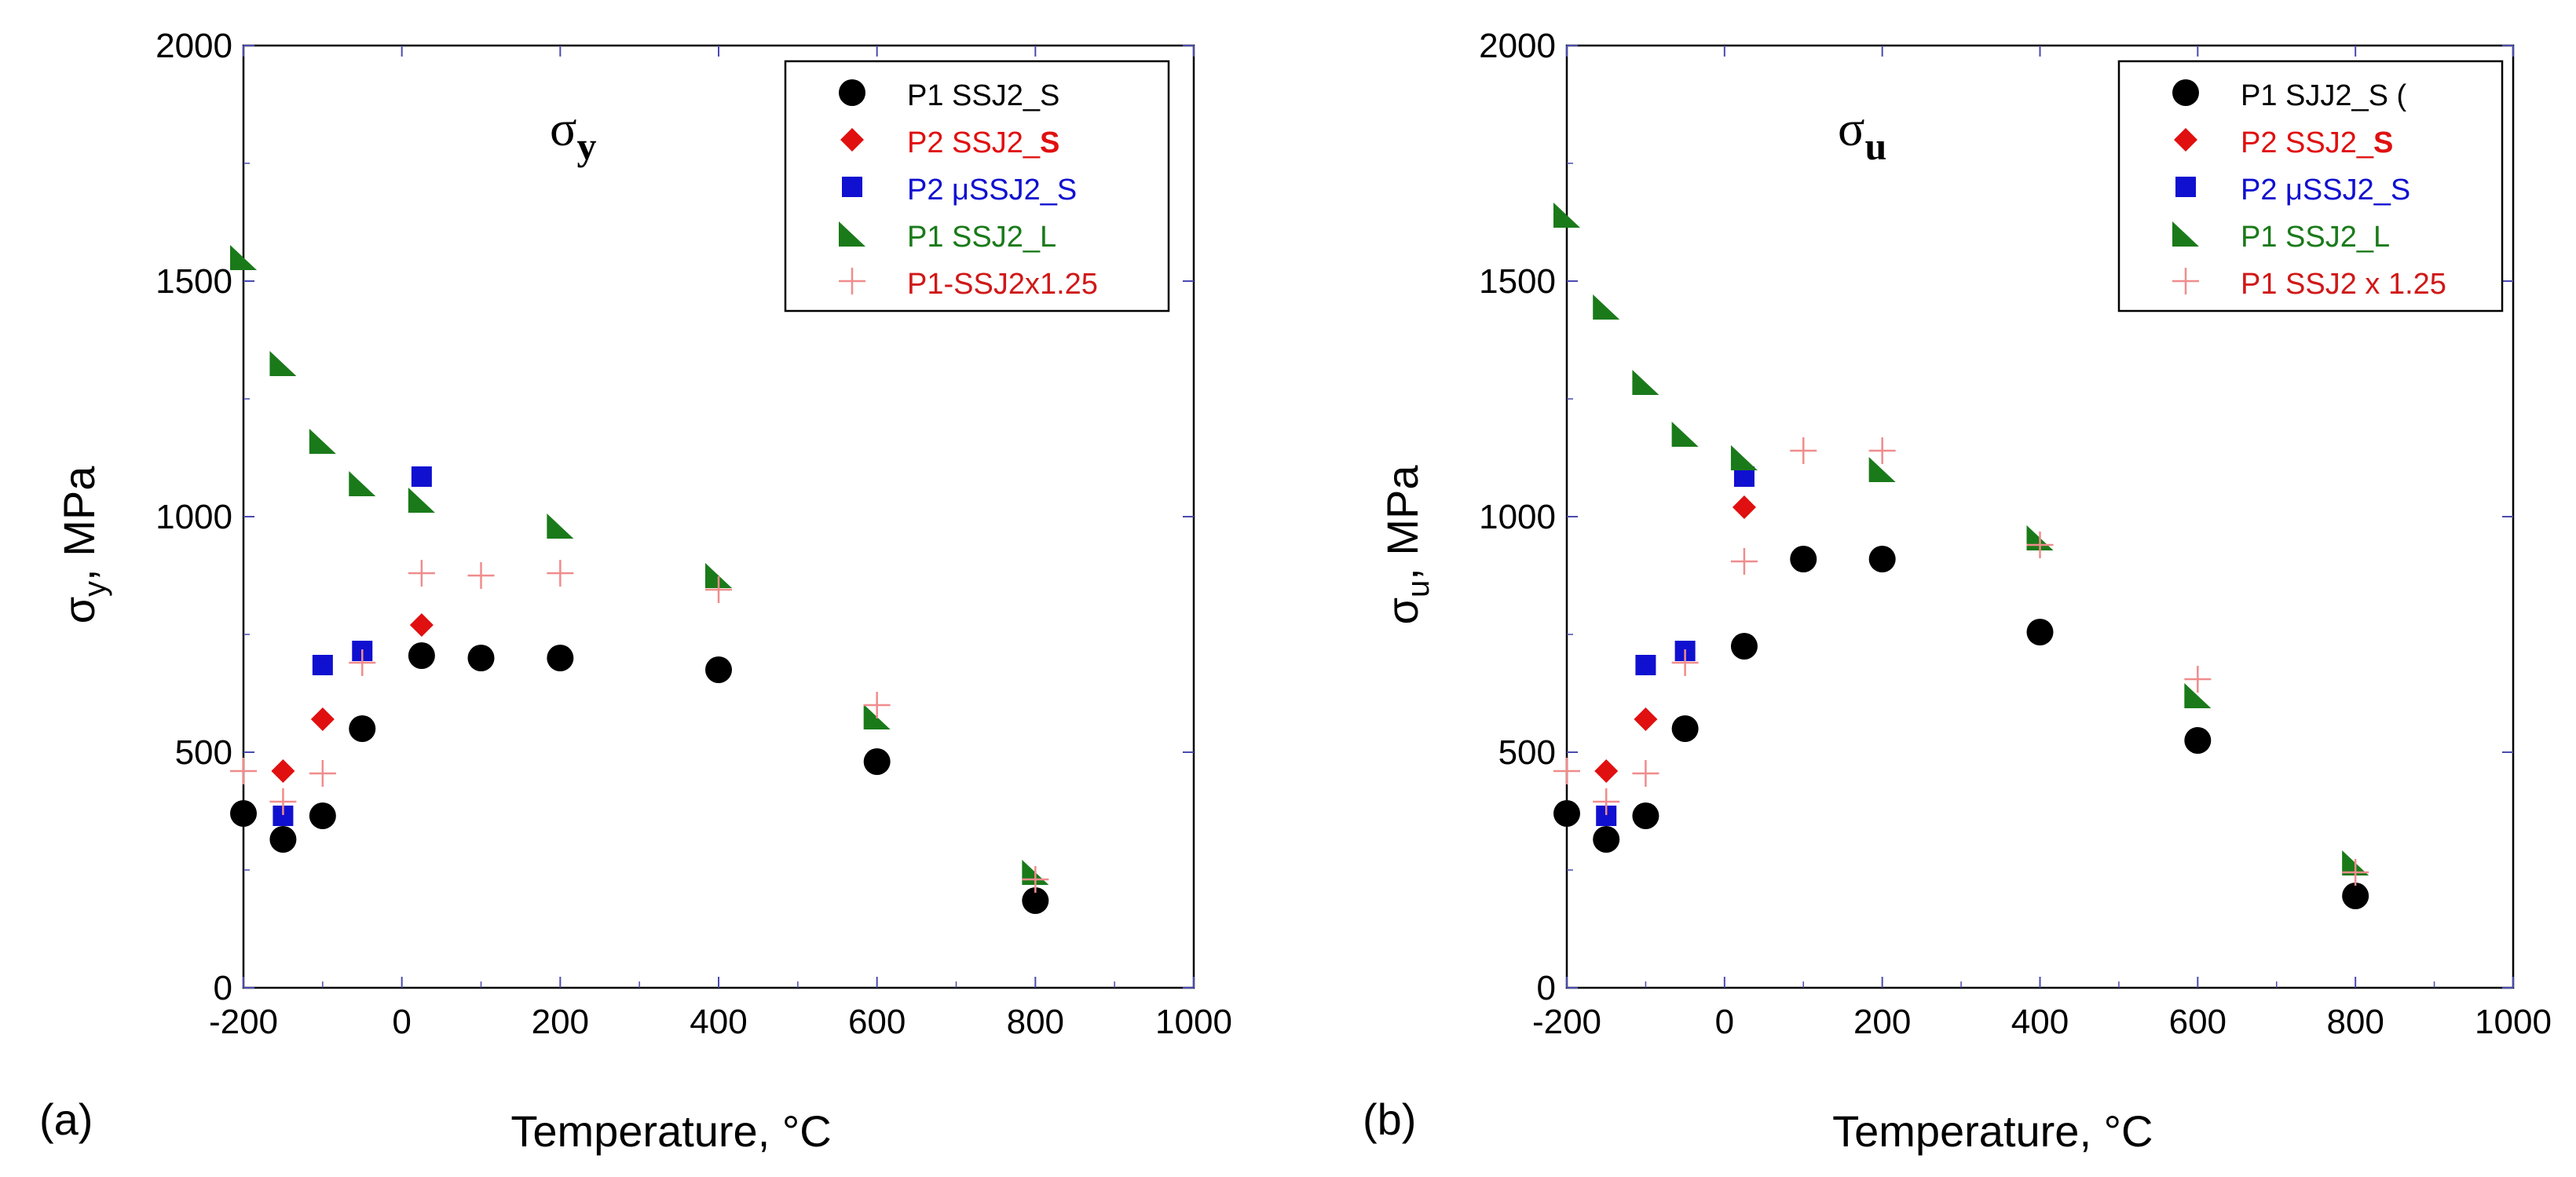 The image size is (2576, 1177). What do you see at coordinates (194, 517) in the screenshot?
I see `y-tick-label: 1000` at bounding box center [194, 517].